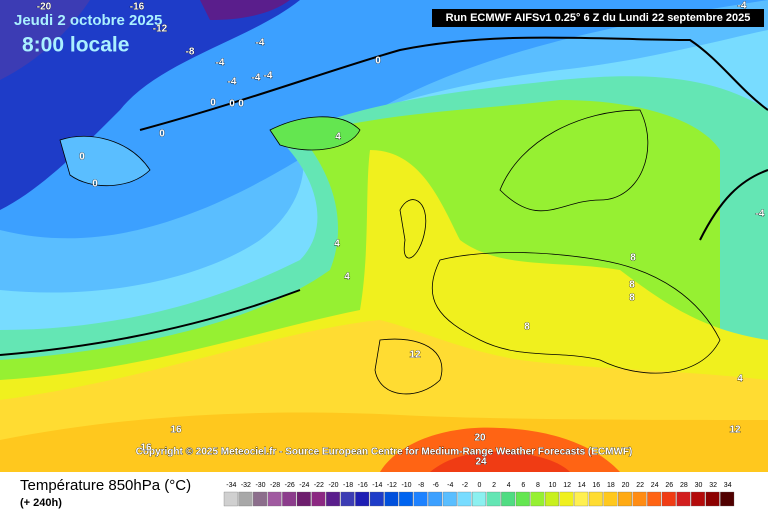  I want to click on legend-tick-label: 32, so click(713, 485).